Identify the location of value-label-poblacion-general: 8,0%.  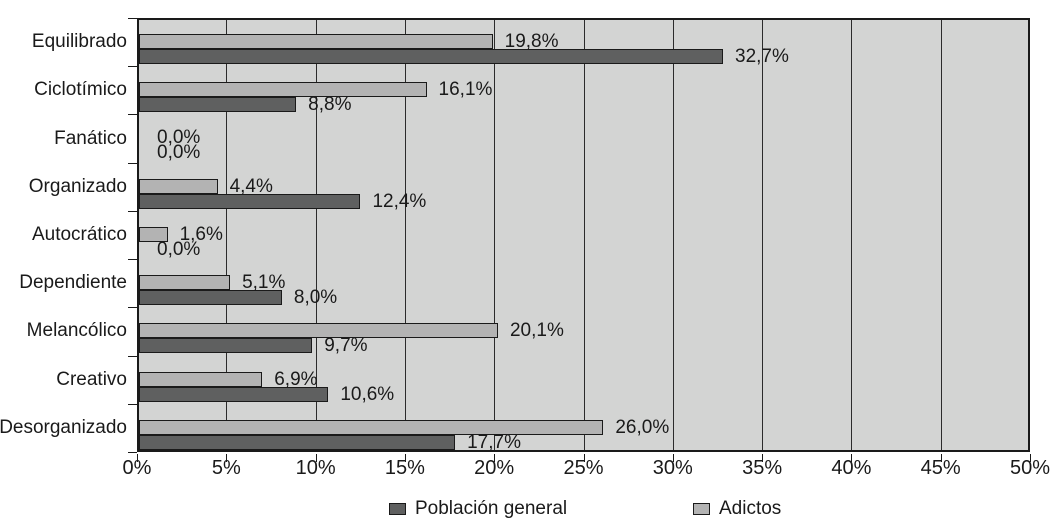
(315, 298).